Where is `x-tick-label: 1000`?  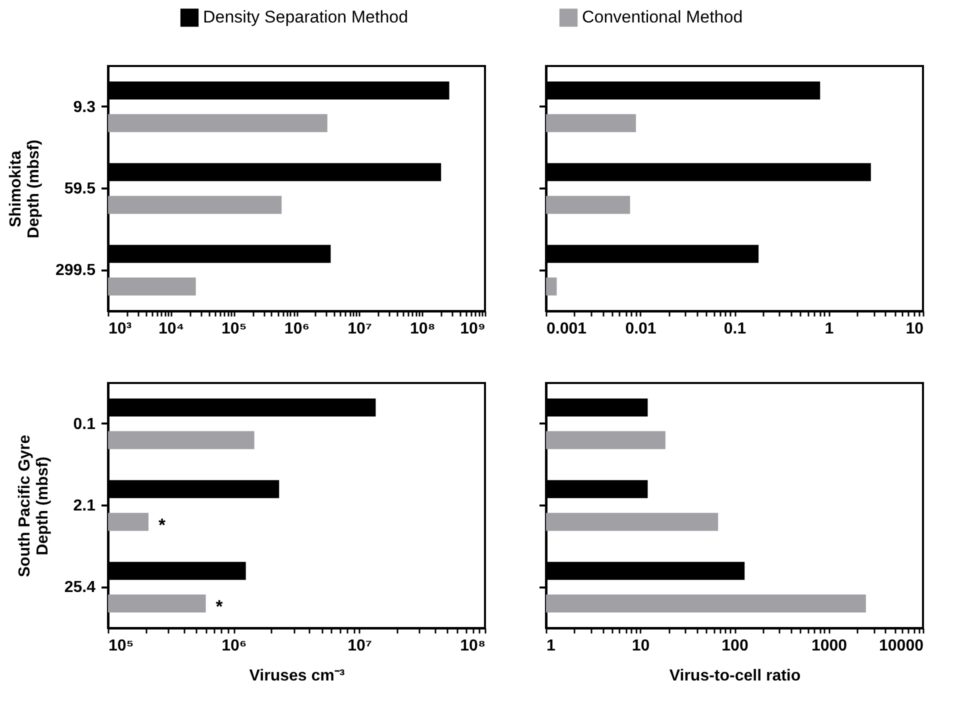 x-tick-label: 1000 is located at coordinates (829, 646).